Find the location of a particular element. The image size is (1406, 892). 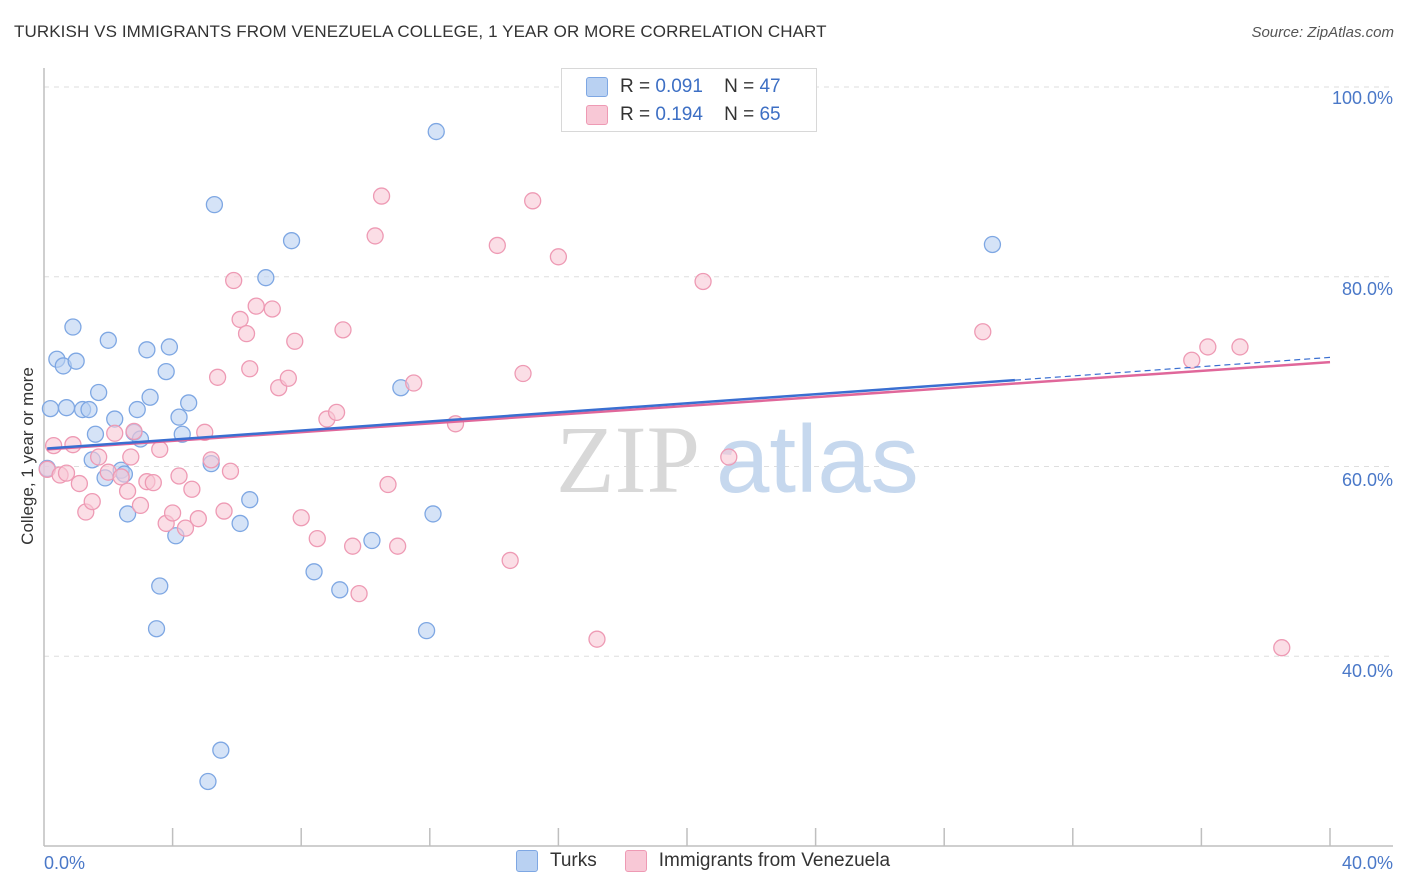

legend-item-turks: Turks is located at coordinates (556, 861).